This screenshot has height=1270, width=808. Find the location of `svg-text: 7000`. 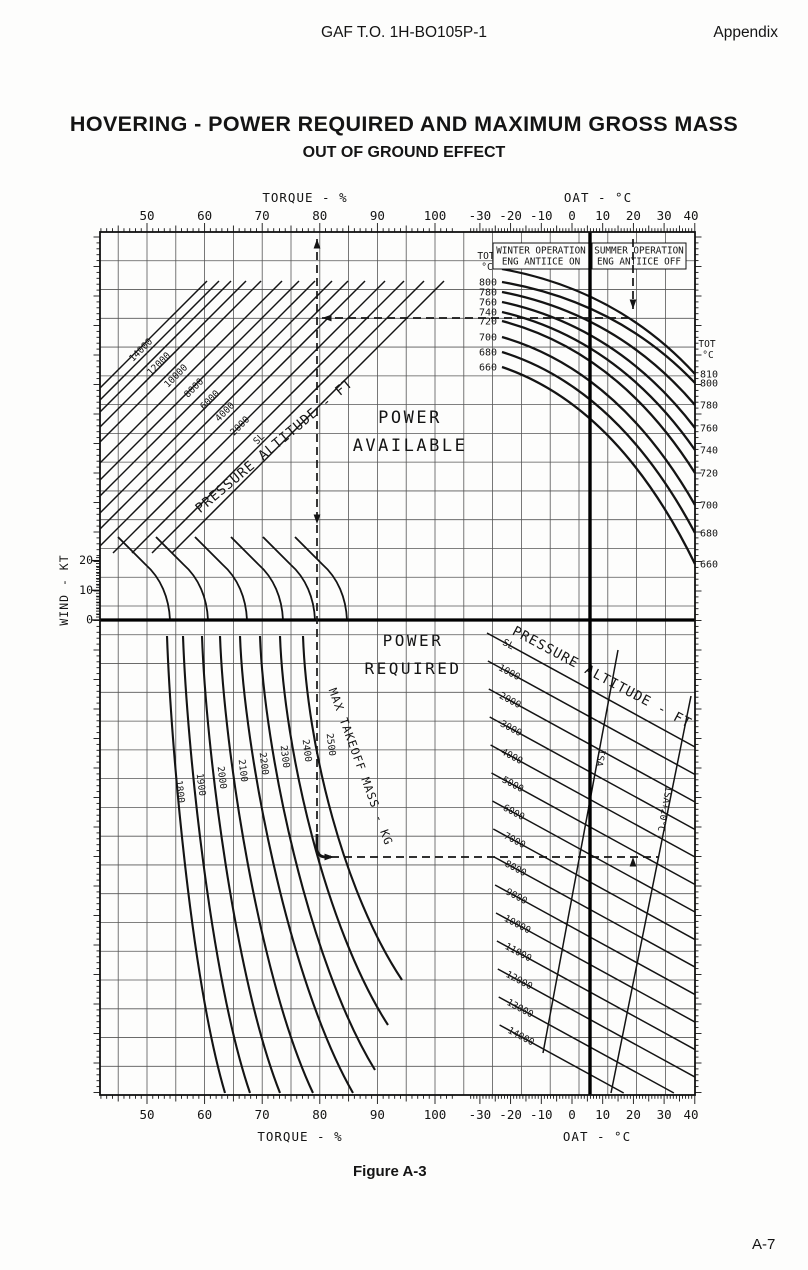

svg-text: 7000 is located at coordinates (515, 841).